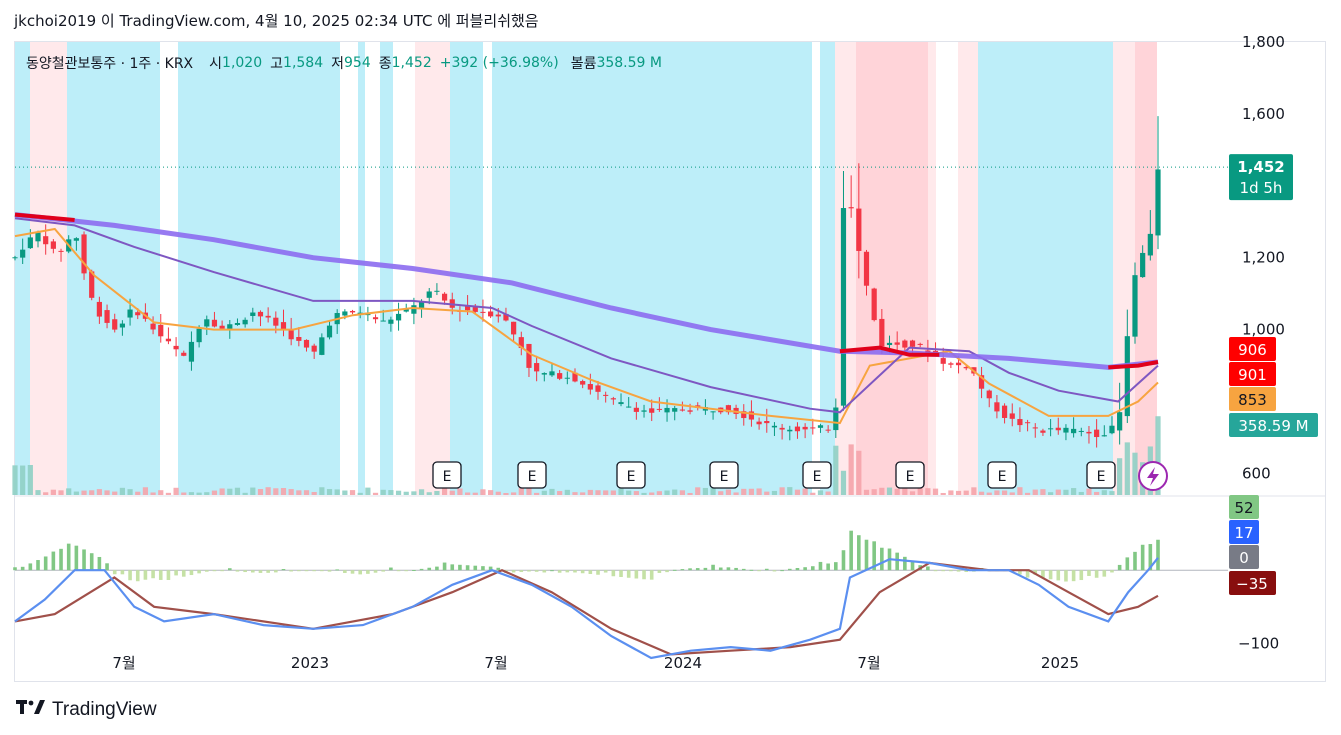 This screenshot has height=735, width=1341. I want to click on legend-low-label: 저, so click(338, 64).